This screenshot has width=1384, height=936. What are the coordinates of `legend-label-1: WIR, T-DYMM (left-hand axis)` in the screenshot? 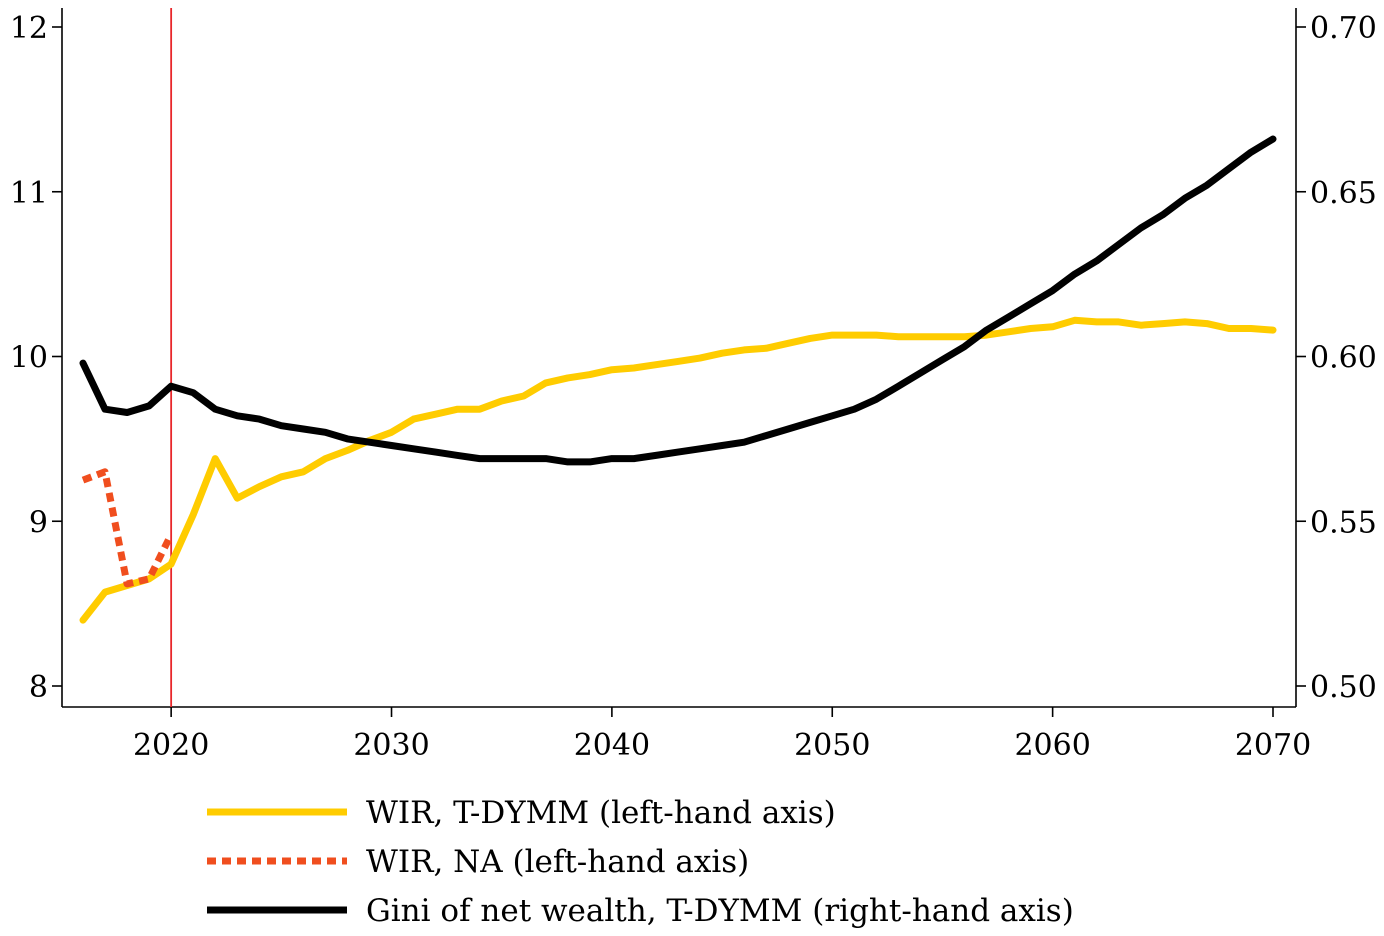 It's located at (601, 813).